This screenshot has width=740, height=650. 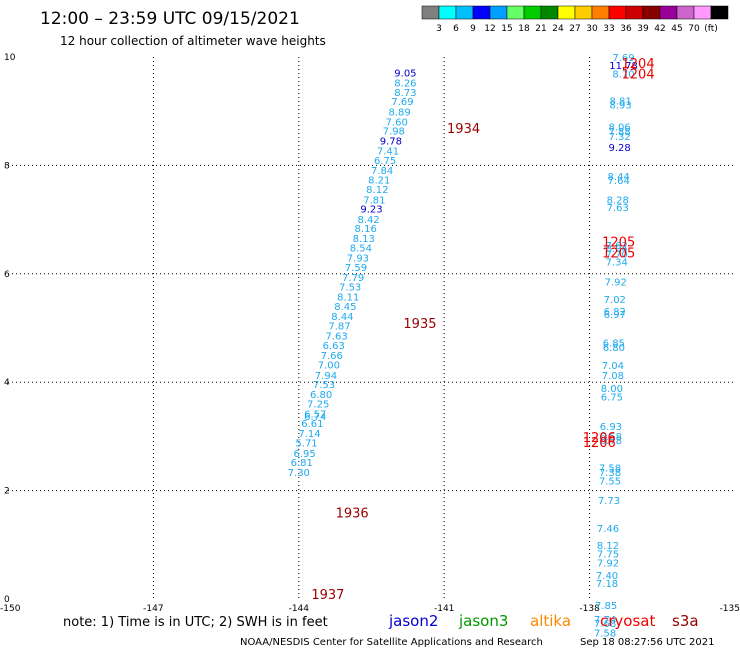 What do you see at coordinates (358, 258) in the screenshot?
I see `wave-height-value: 7.93` at bounding box center [358, 258].